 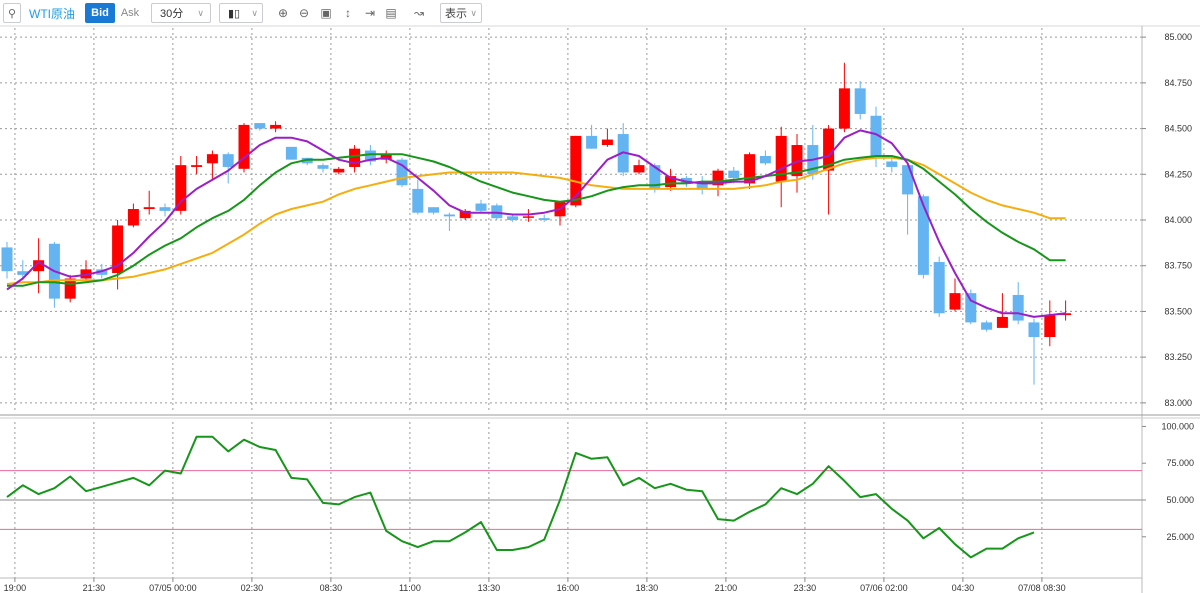 I want to click on document-icon: ▤, so click(x=391, y=13).